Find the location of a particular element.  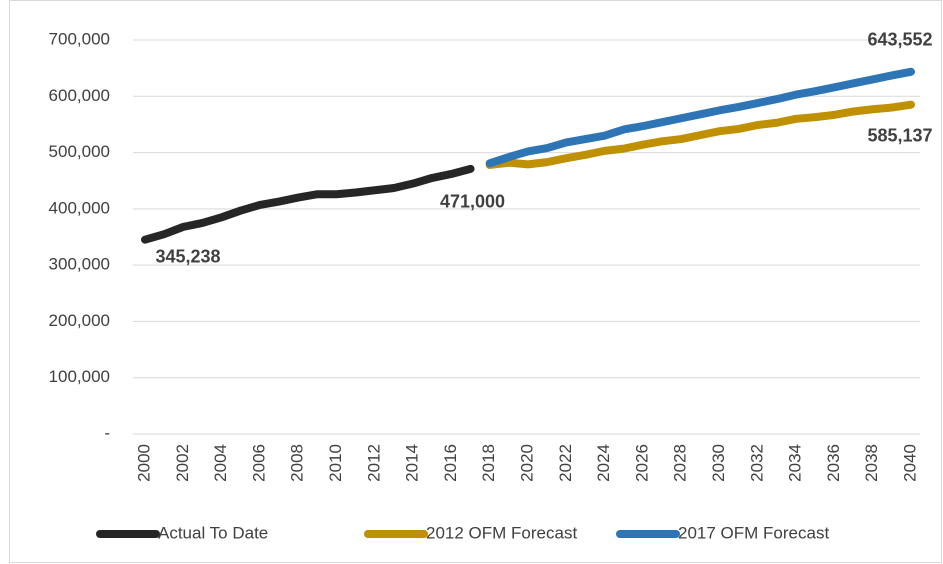

x-tick-label: 2032 is located at coordinates (756, 463).